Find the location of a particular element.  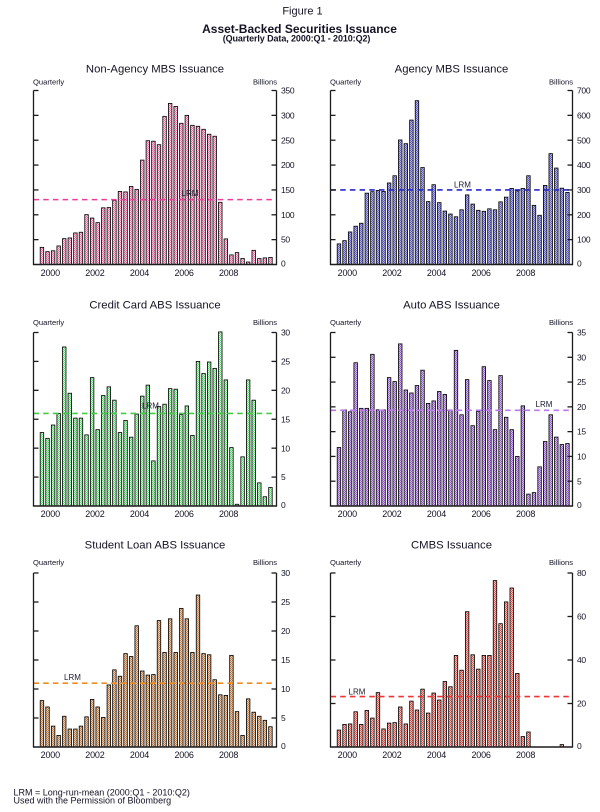

svg-text: CMBS Issuance is located at coordinates (451, 545).